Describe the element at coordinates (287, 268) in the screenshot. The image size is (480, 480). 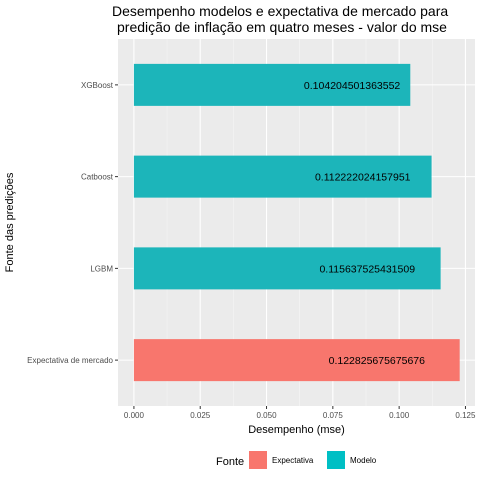
I see `bar-lgbm` at that location.